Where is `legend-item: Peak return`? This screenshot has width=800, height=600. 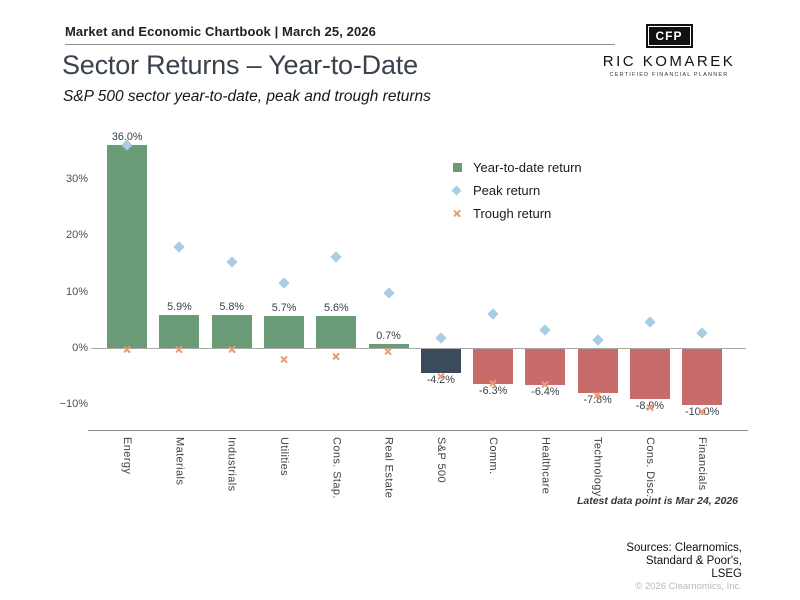
legend-item: Peak return is located at coordinates (516, 190).